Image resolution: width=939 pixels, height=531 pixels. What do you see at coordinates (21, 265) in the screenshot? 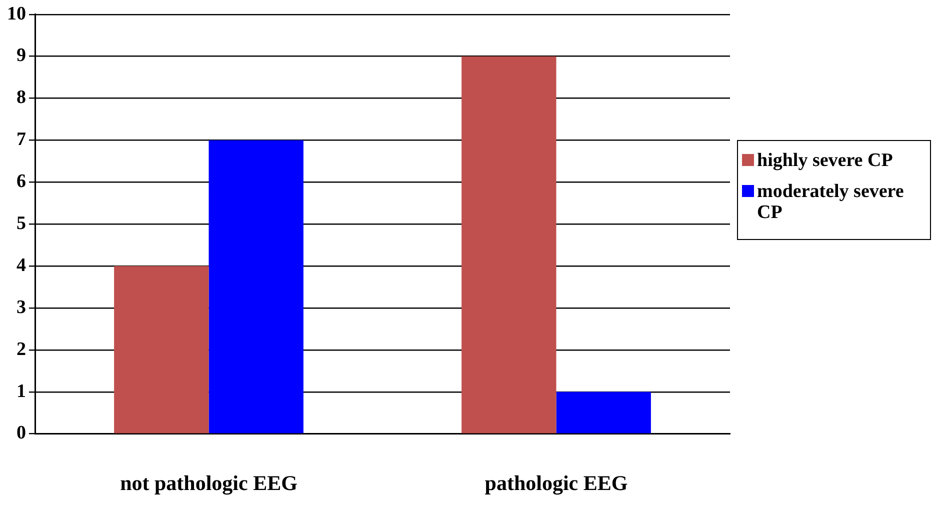
I see `y-tick-label: 4` at bounding box center [21, 265].